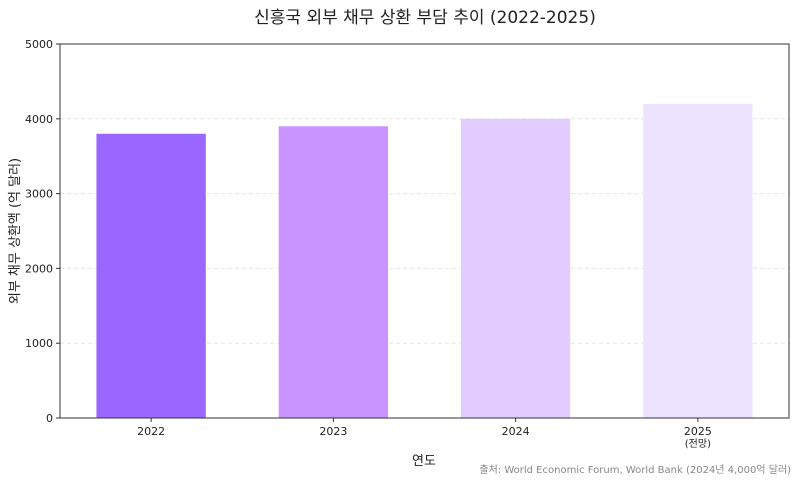 Image resolution: width=800 pixels, height=488 pixels. Describe the element at coordinates (424, 461) in the screenshot. I see `x-axis-label: 연도` at that location.